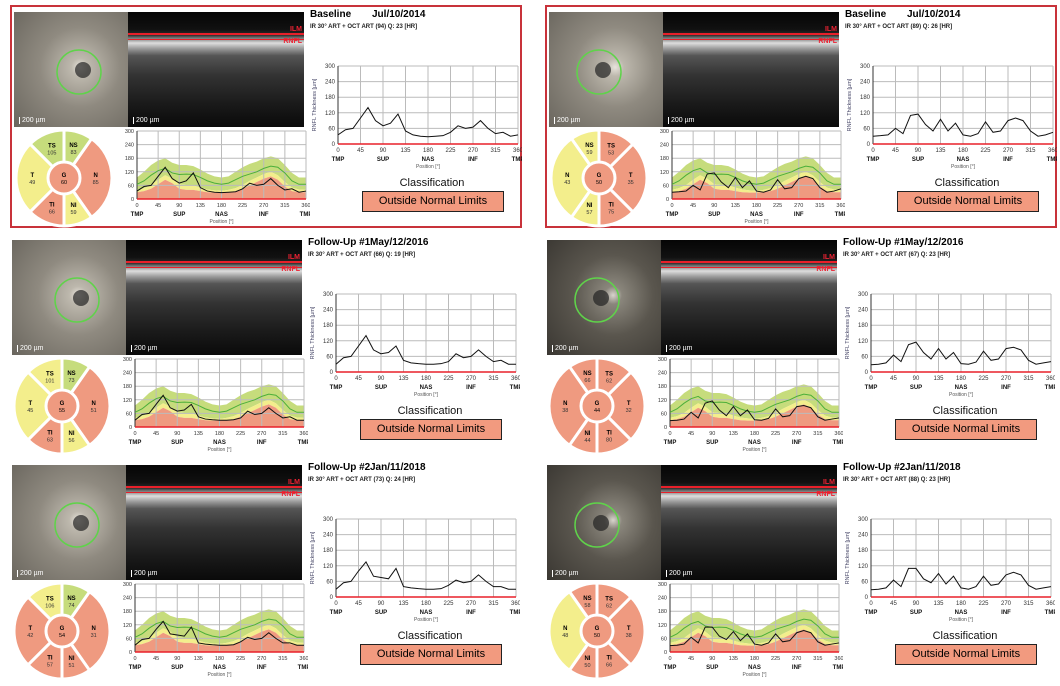 Image resolution: width=1060 pixels, height=686 pixels. I want to click on normative-mean-line, so click(219, 403).